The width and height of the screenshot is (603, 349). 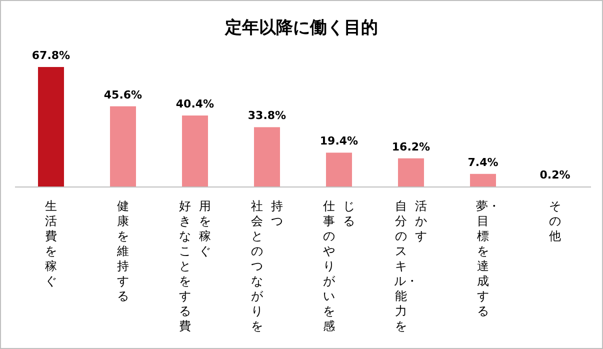 What do you see at coordinates (410, 266) in the screenshot?
I see `category-label: 自分のスキル・能力を活かす` at bounding box center [410, 266].